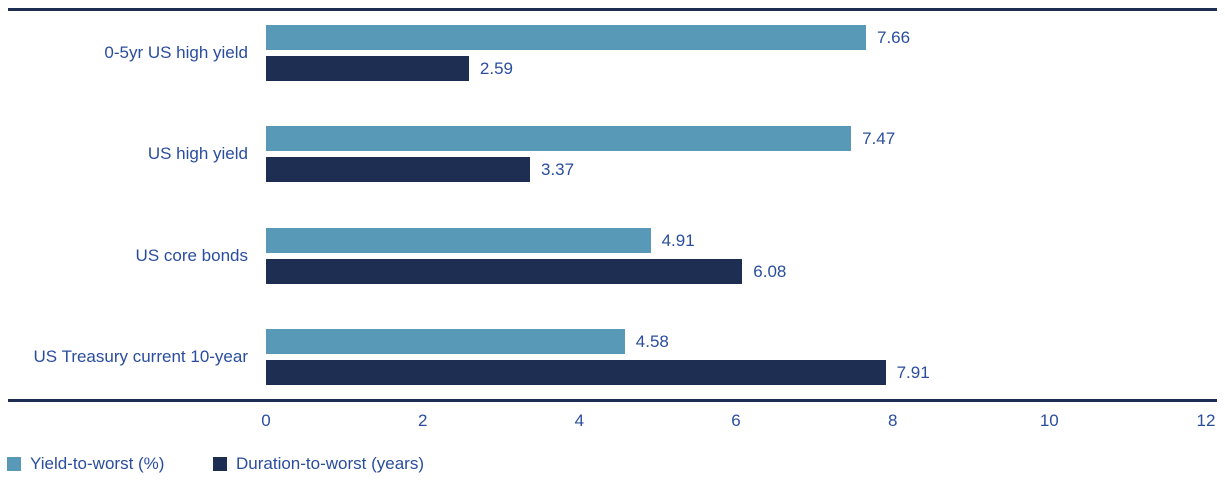 The image size is (1225, 480). What do you see at coordinates (140, 356) in the screenshot?
I see `category-label: US Treasury current 10-year` at bounding box center [140, 356].